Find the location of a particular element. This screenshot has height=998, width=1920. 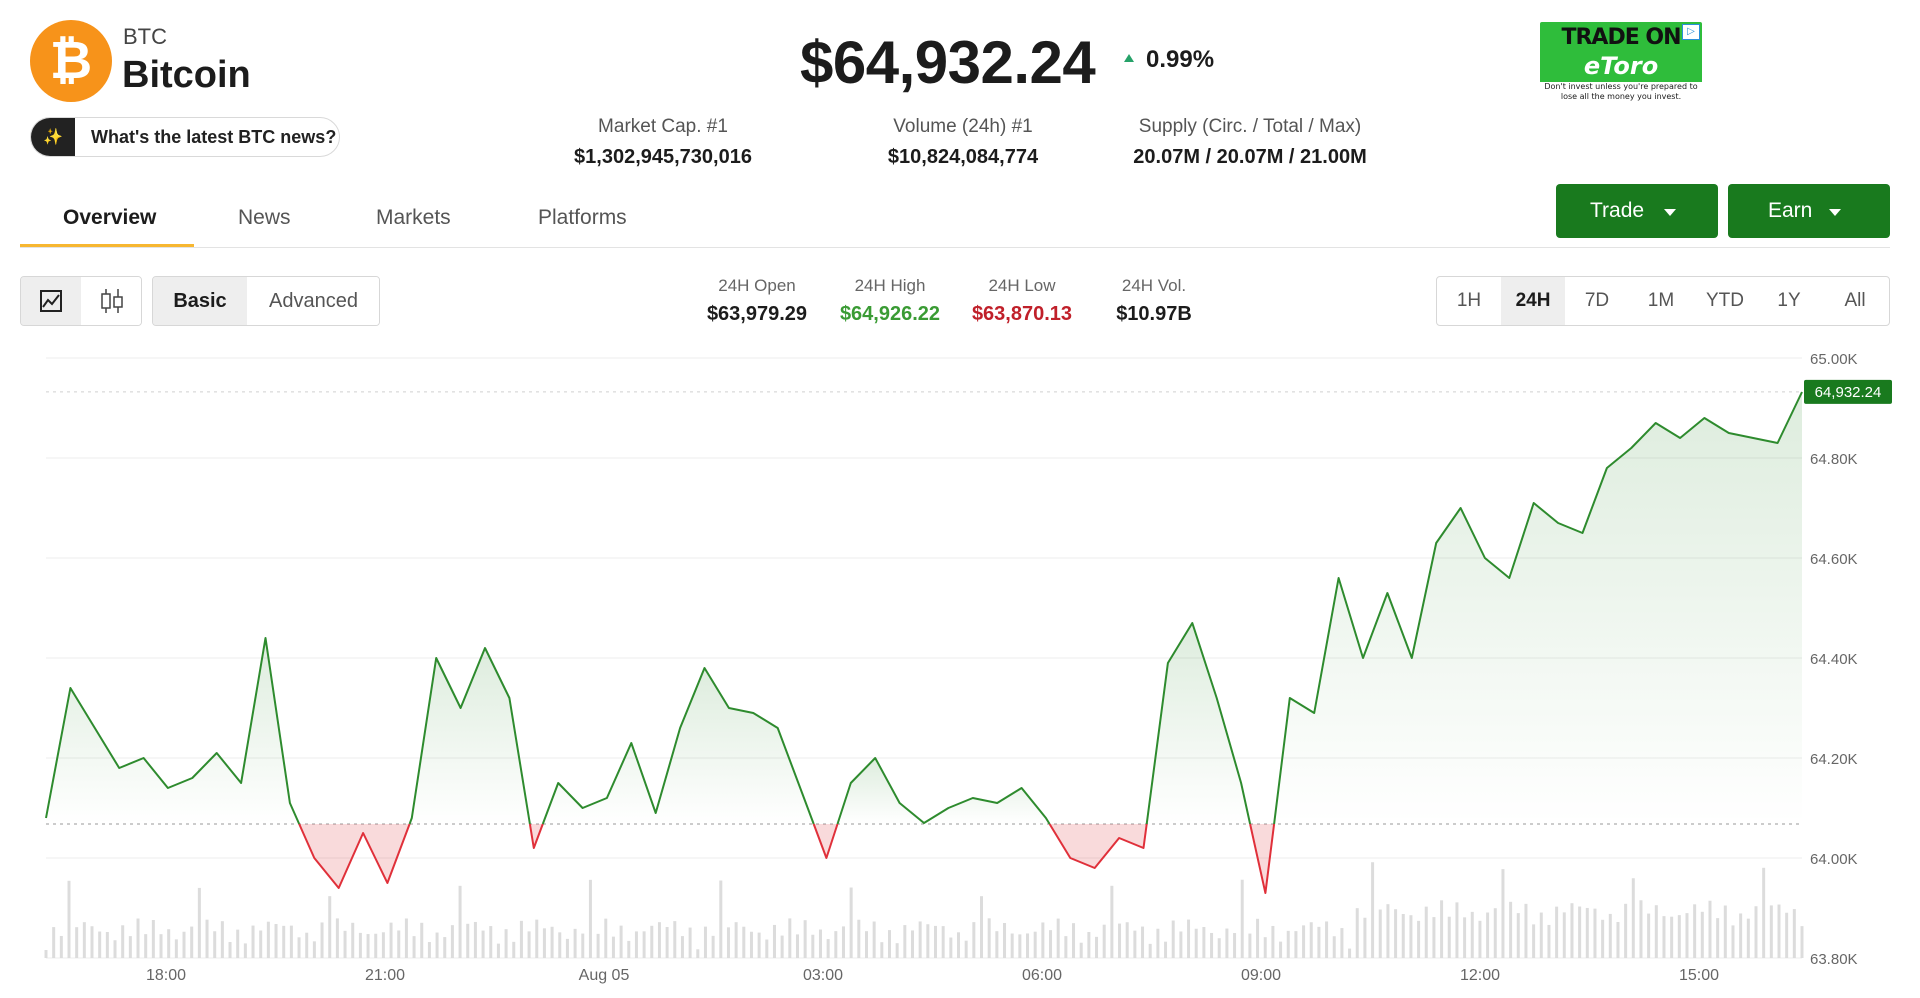

y-tick-label: 64.80K is located at coordinates (1834, 459).